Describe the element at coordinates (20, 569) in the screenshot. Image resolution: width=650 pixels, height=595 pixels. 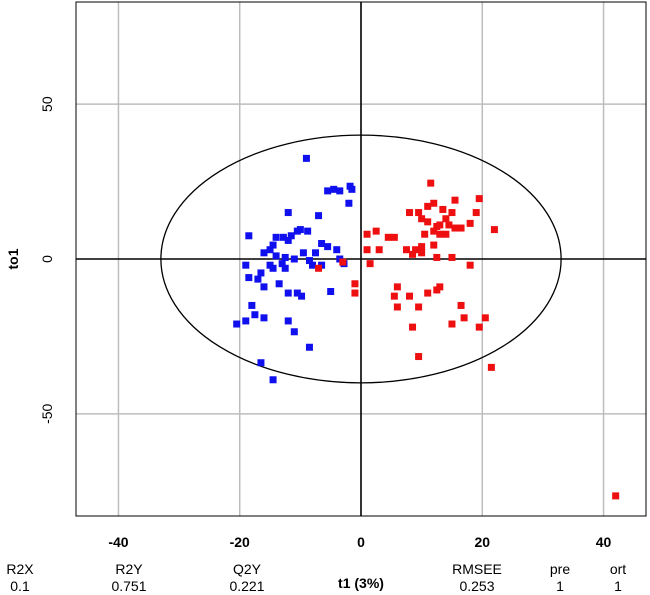
I see `stat-r2x-label: R2X` at that location.